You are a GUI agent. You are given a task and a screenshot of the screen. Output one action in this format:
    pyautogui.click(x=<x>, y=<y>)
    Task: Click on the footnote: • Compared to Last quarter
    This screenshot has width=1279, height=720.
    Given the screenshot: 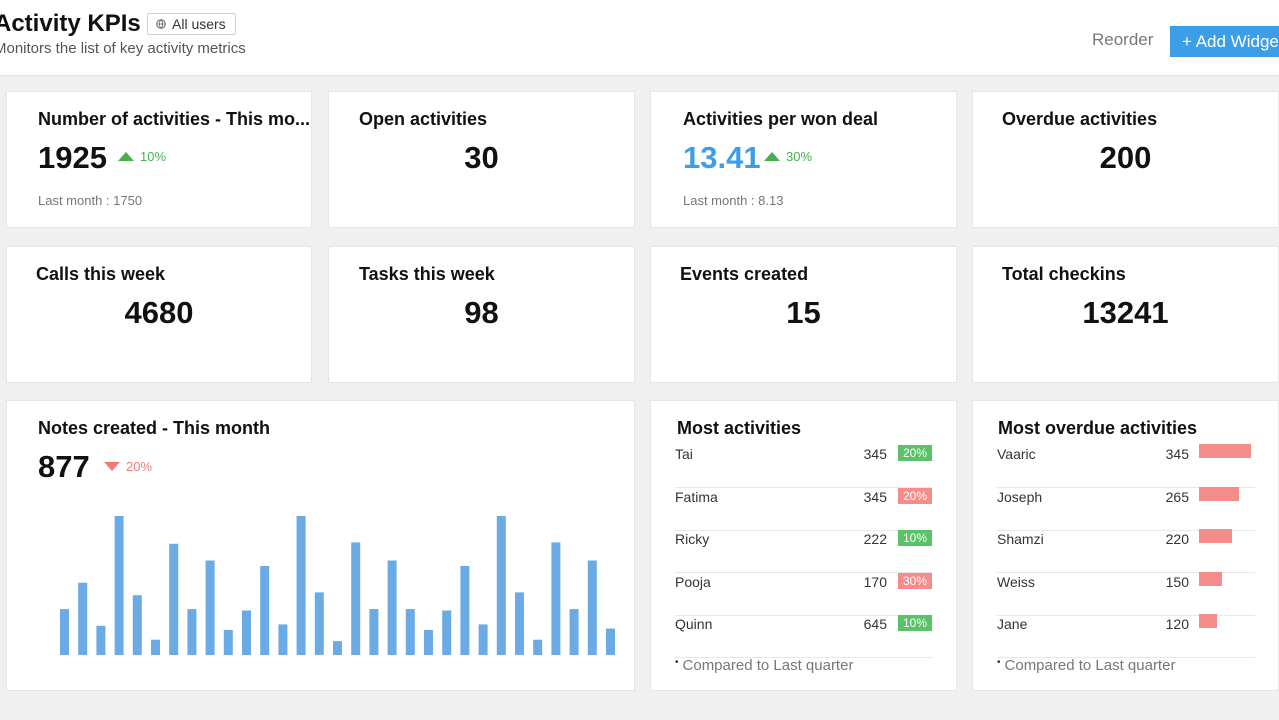 What is the action you would take?
    pyautogui.click(x=764, y=665)
    